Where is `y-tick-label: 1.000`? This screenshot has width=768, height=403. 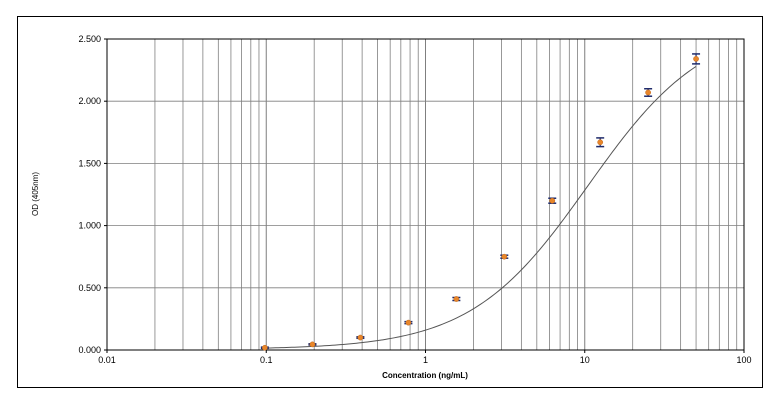 y-tick-label: 1.000 is located at coordinates (89, 226).